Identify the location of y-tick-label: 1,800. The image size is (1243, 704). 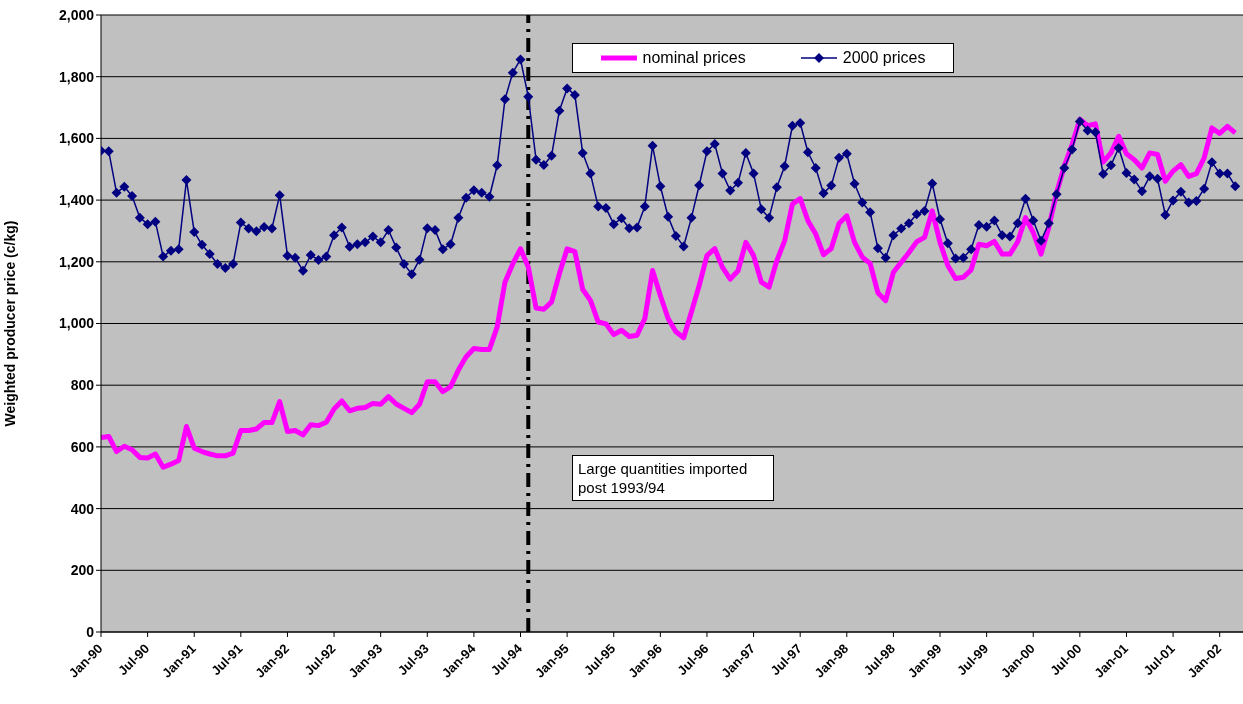
(76, 76).